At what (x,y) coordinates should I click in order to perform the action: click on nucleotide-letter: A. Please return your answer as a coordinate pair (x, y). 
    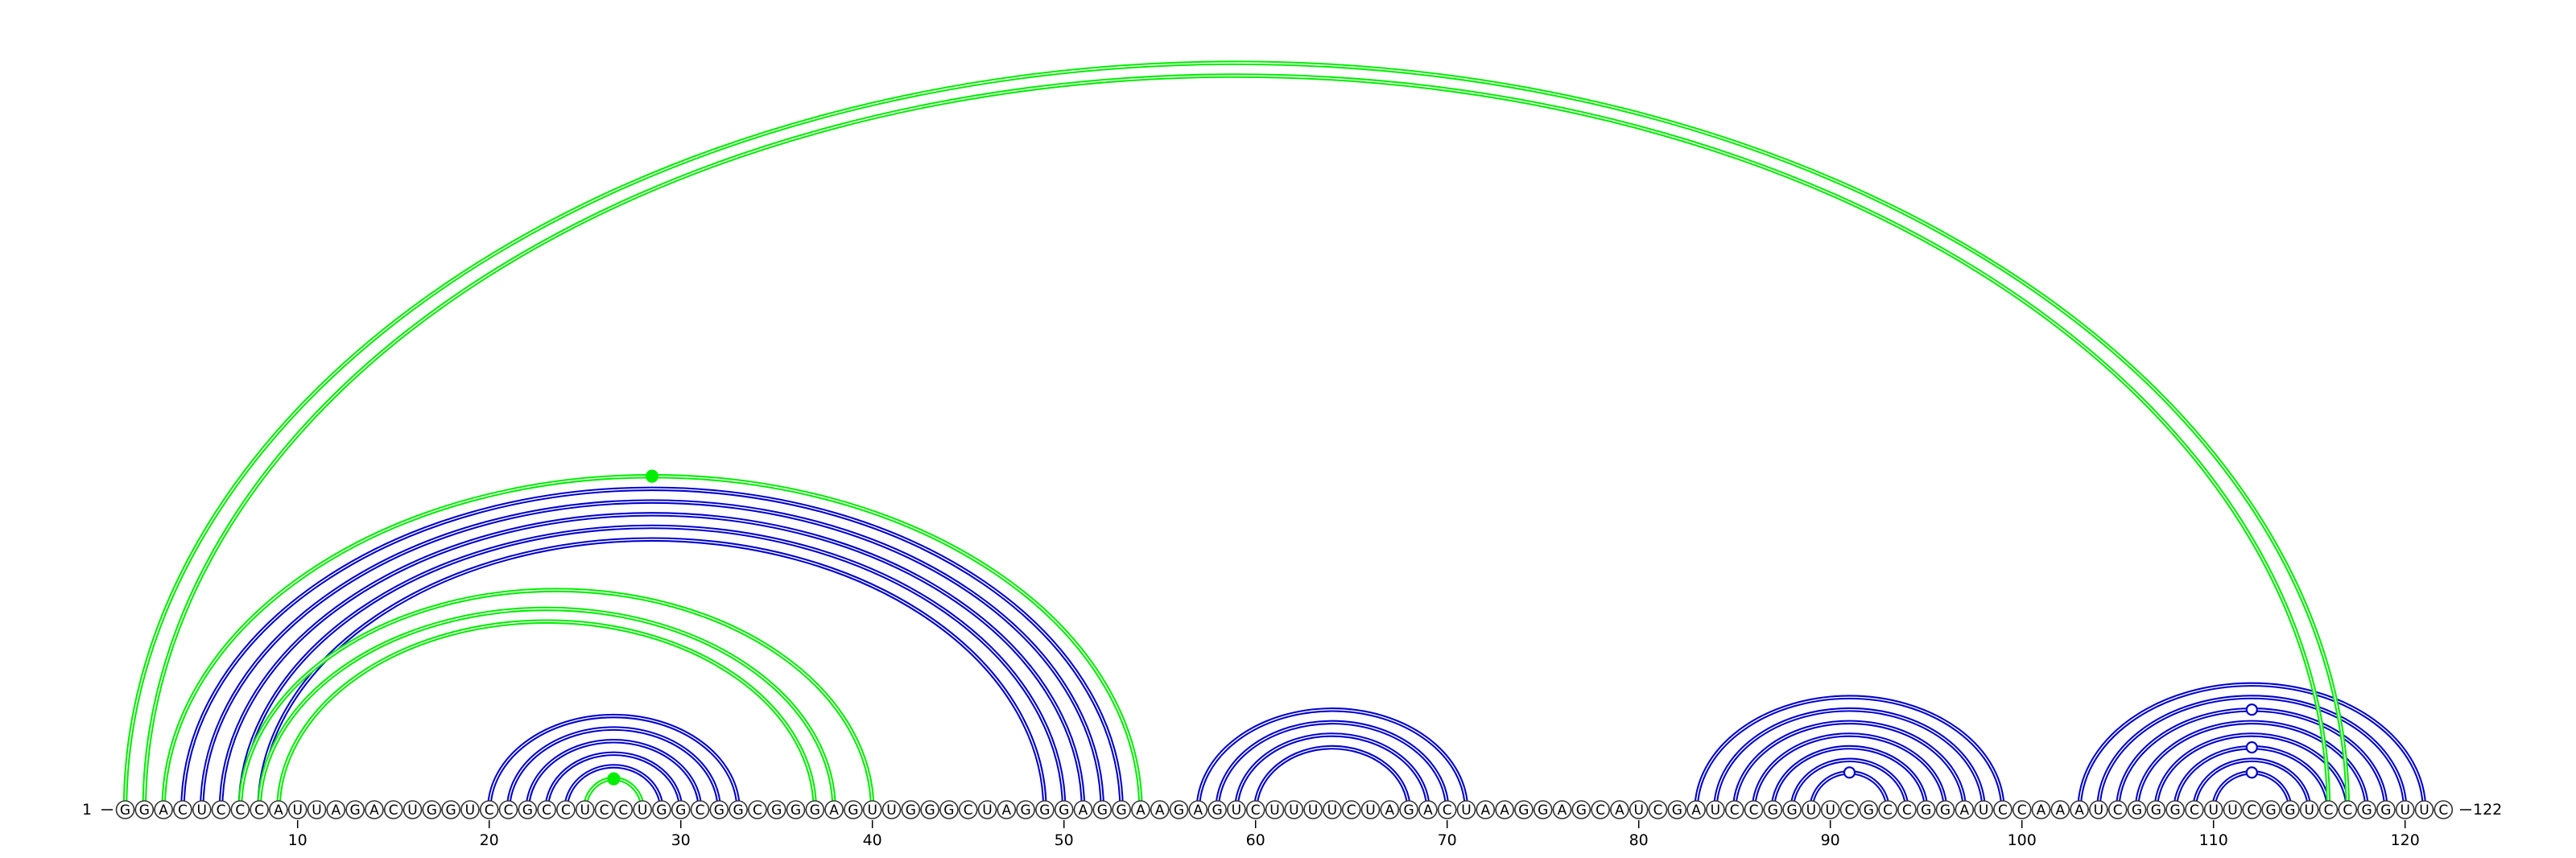
    Looking at the image, I should click on (1141, 811).